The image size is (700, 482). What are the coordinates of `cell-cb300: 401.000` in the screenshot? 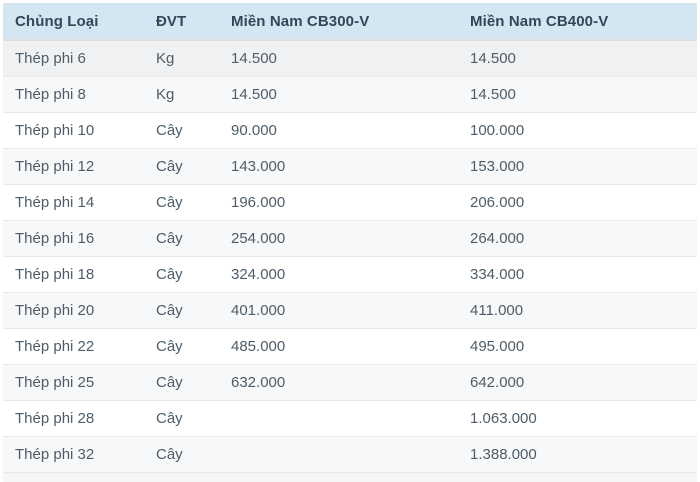 It's located at (258, 310).